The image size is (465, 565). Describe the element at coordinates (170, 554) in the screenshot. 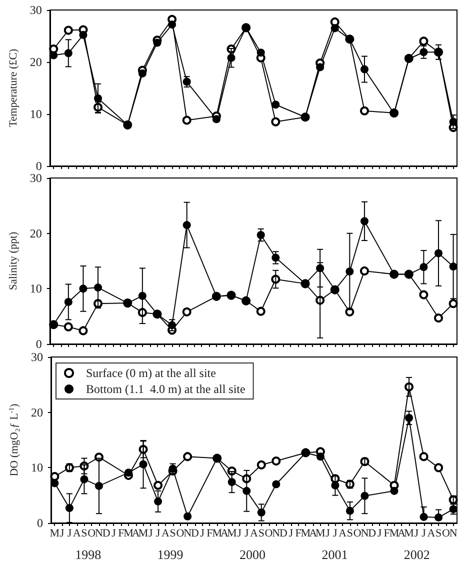

I see `text: 1999` at that location.